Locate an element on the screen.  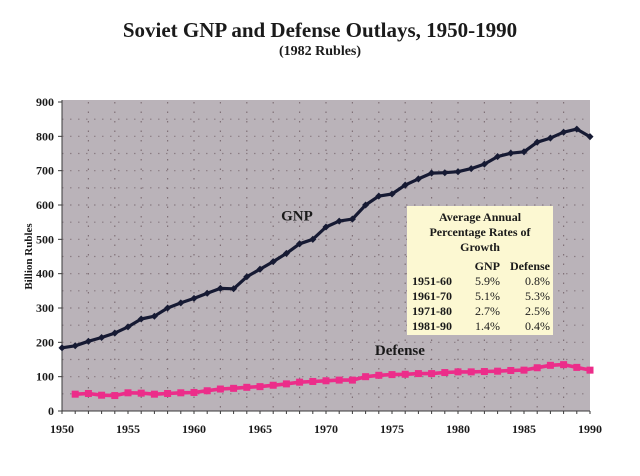
y-tick-label: 900 is located at coordinates (45, 102).